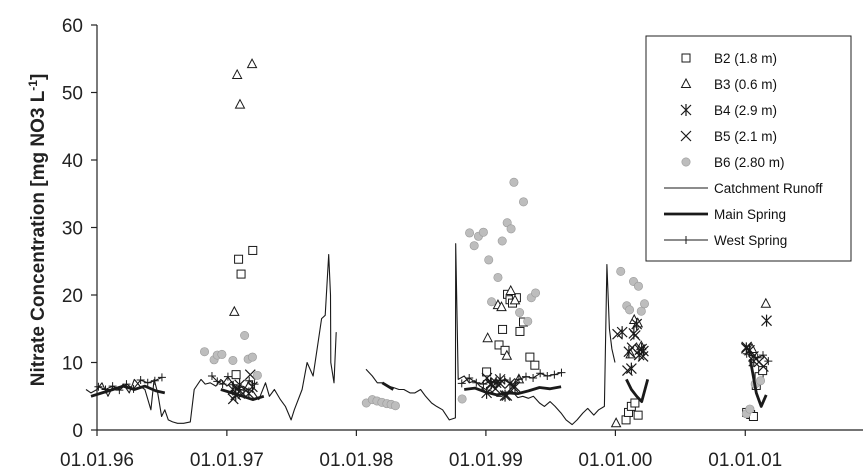 This screenshot has height=475, width=865. Describe the element at coordinates (227, 460) in the screenshot. I see `x-tick-label: 01.01.97` at that location.